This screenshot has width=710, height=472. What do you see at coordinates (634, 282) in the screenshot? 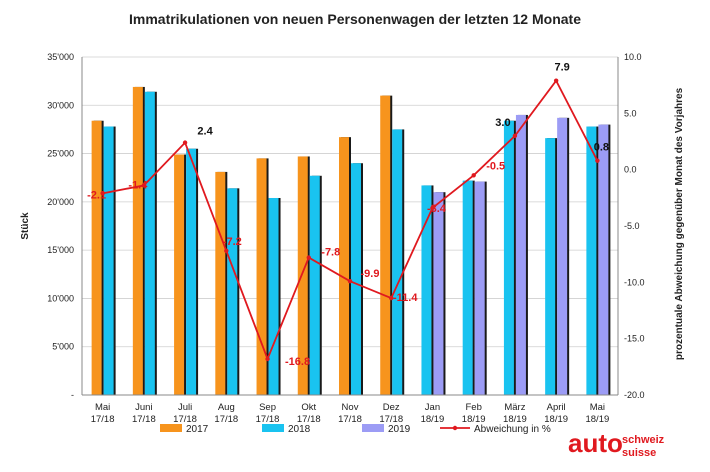
I see `y2-tick-label: -10.0` at bounding box center [634, 282].